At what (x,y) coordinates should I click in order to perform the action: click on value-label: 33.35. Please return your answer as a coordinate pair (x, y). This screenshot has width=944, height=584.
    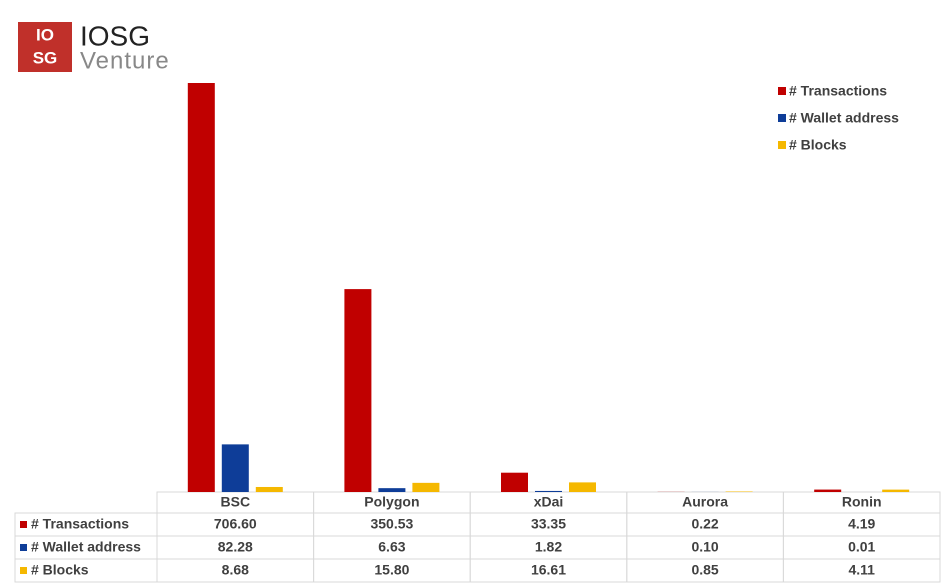
    Looking at the image, I should click on (548, 524).